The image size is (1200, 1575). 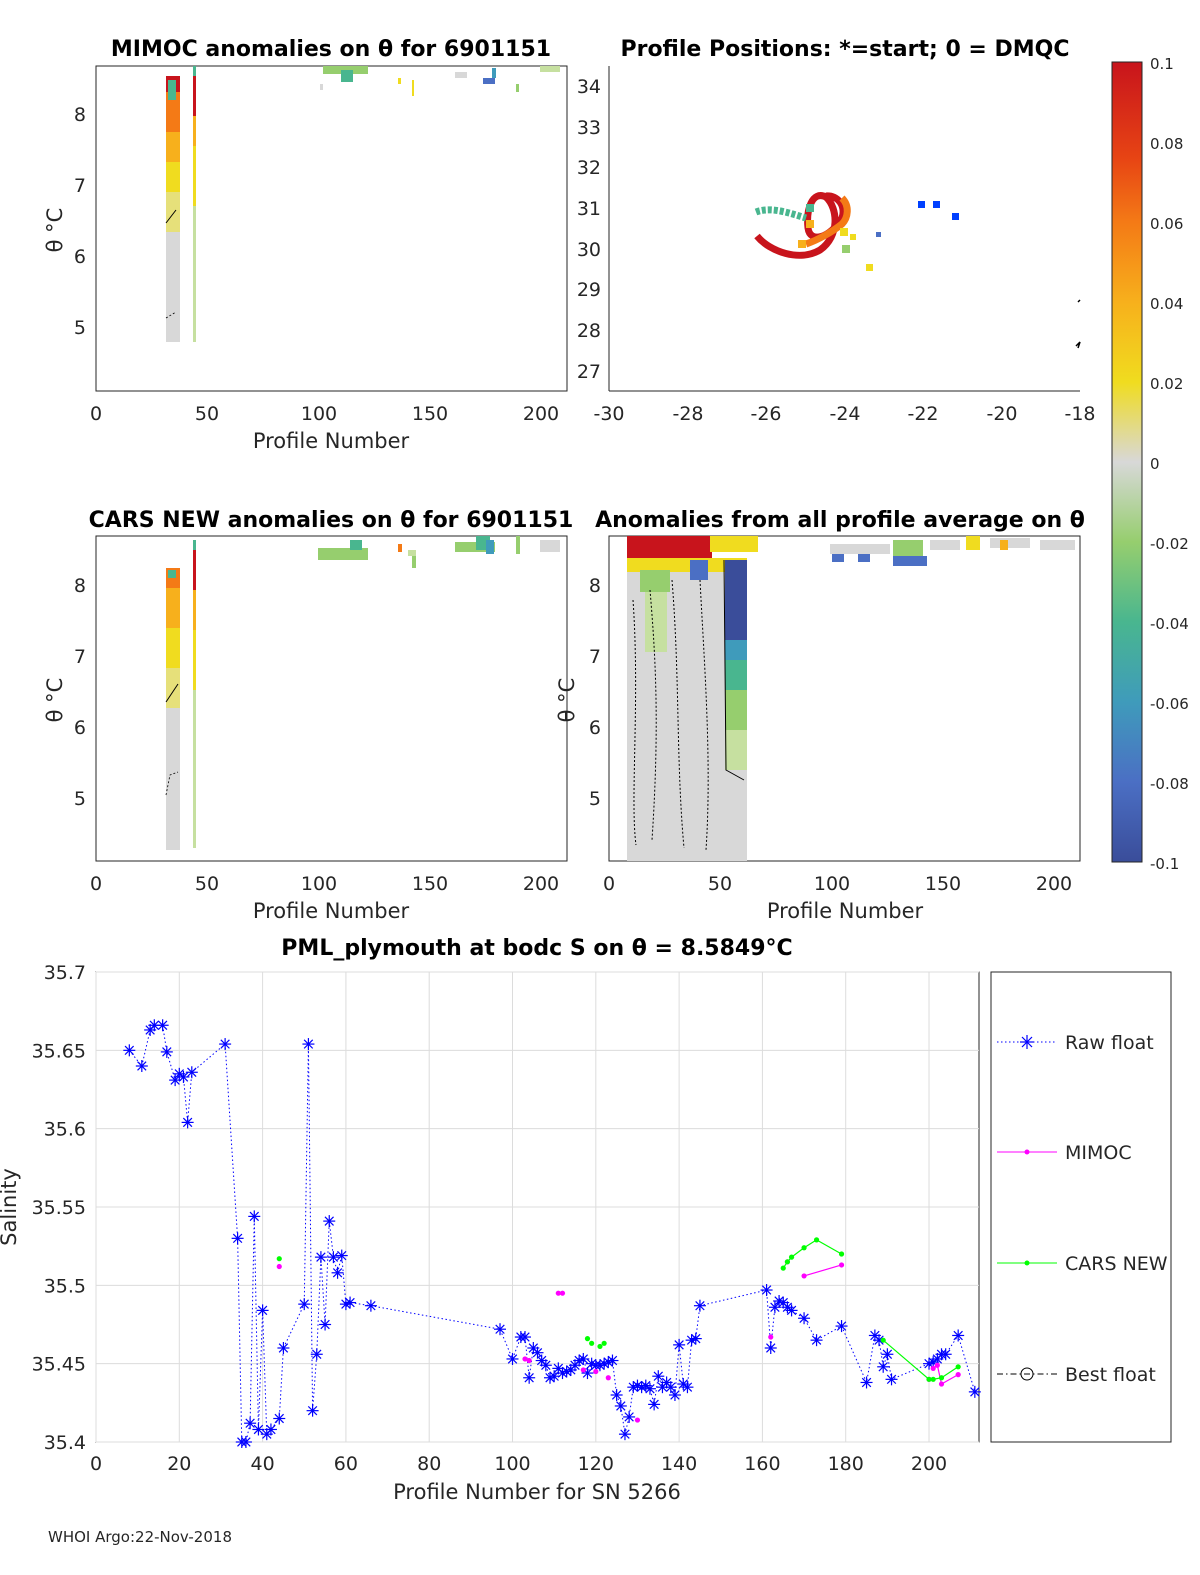 I want to click on x-tick-label: 150, so click(x=430, y=884).